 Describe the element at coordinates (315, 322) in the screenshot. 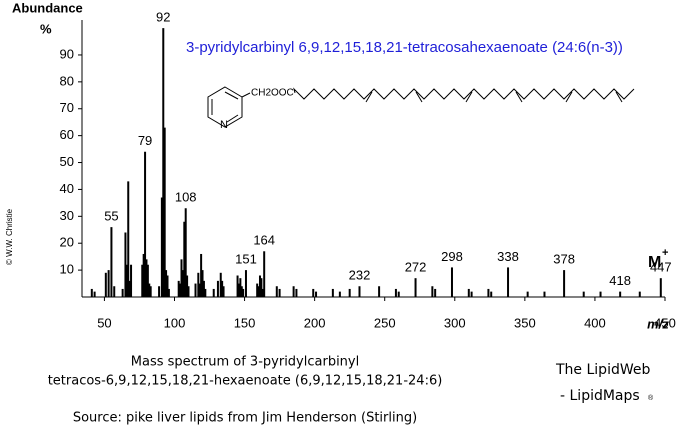

I see `x-tick-label: 200` at that location.